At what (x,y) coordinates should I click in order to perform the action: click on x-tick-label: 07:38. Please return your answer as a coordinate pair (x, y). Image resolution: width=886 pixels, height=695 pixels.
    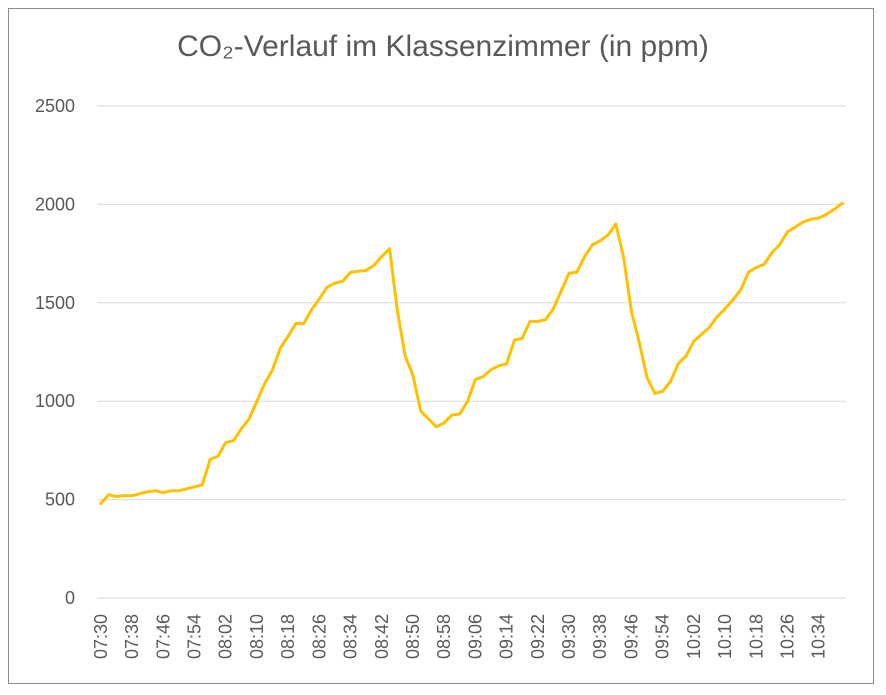
    Looking at the image, I should click on (132, 636).